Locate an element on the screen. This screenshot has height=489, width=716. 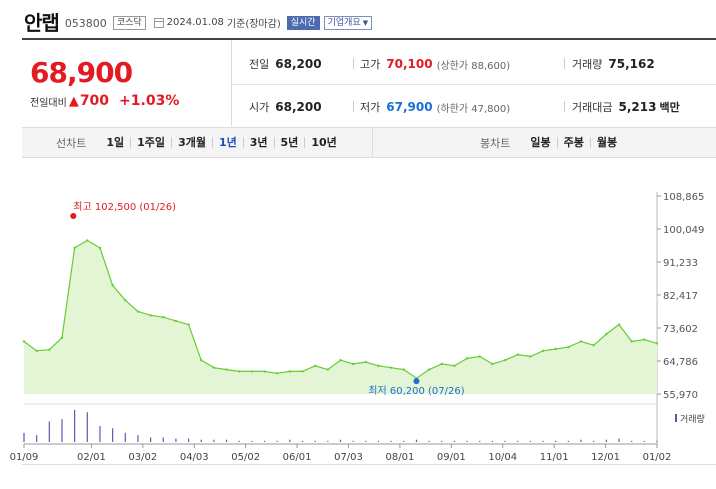
chevron-down-icon: ▼ is located at coordinates (365, 22).